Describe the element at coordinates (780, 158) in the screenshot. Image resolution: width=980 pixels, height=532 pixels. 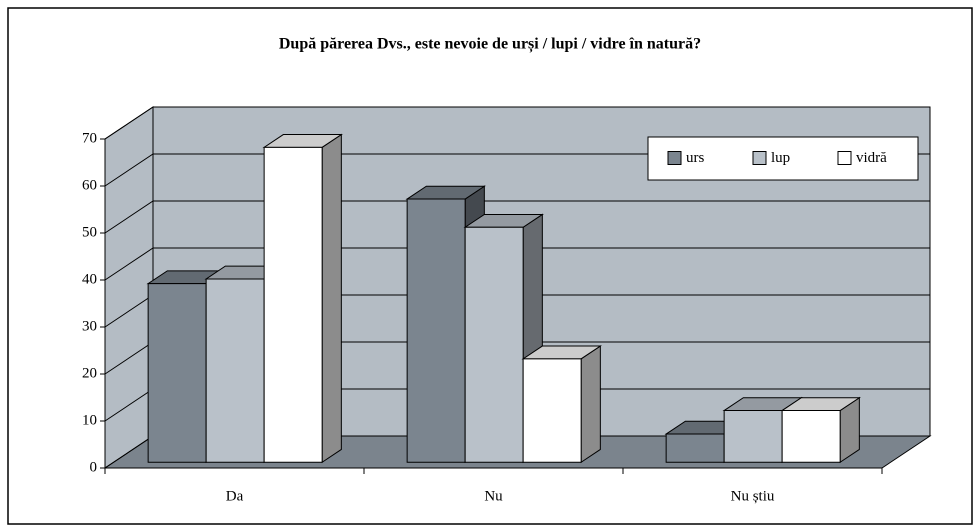
I see `legend-label: lup` at that location.